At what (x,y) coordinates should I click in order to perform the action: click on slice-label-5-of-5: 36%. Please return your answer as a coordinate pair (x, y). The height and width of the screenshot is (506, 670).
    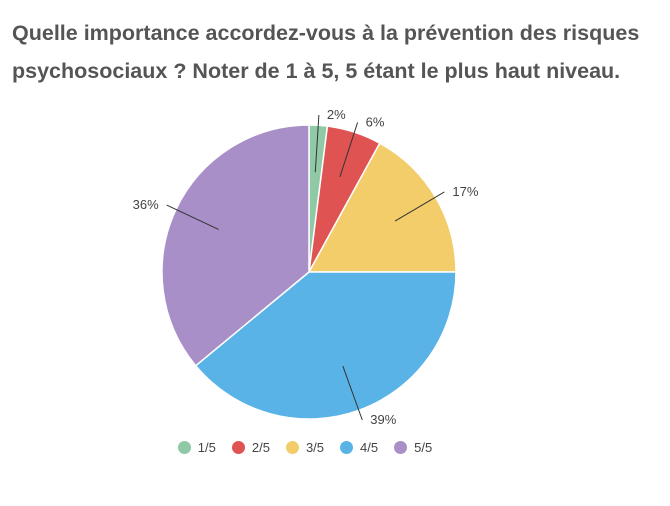
    Looking at the image, I should click on (146, 204).